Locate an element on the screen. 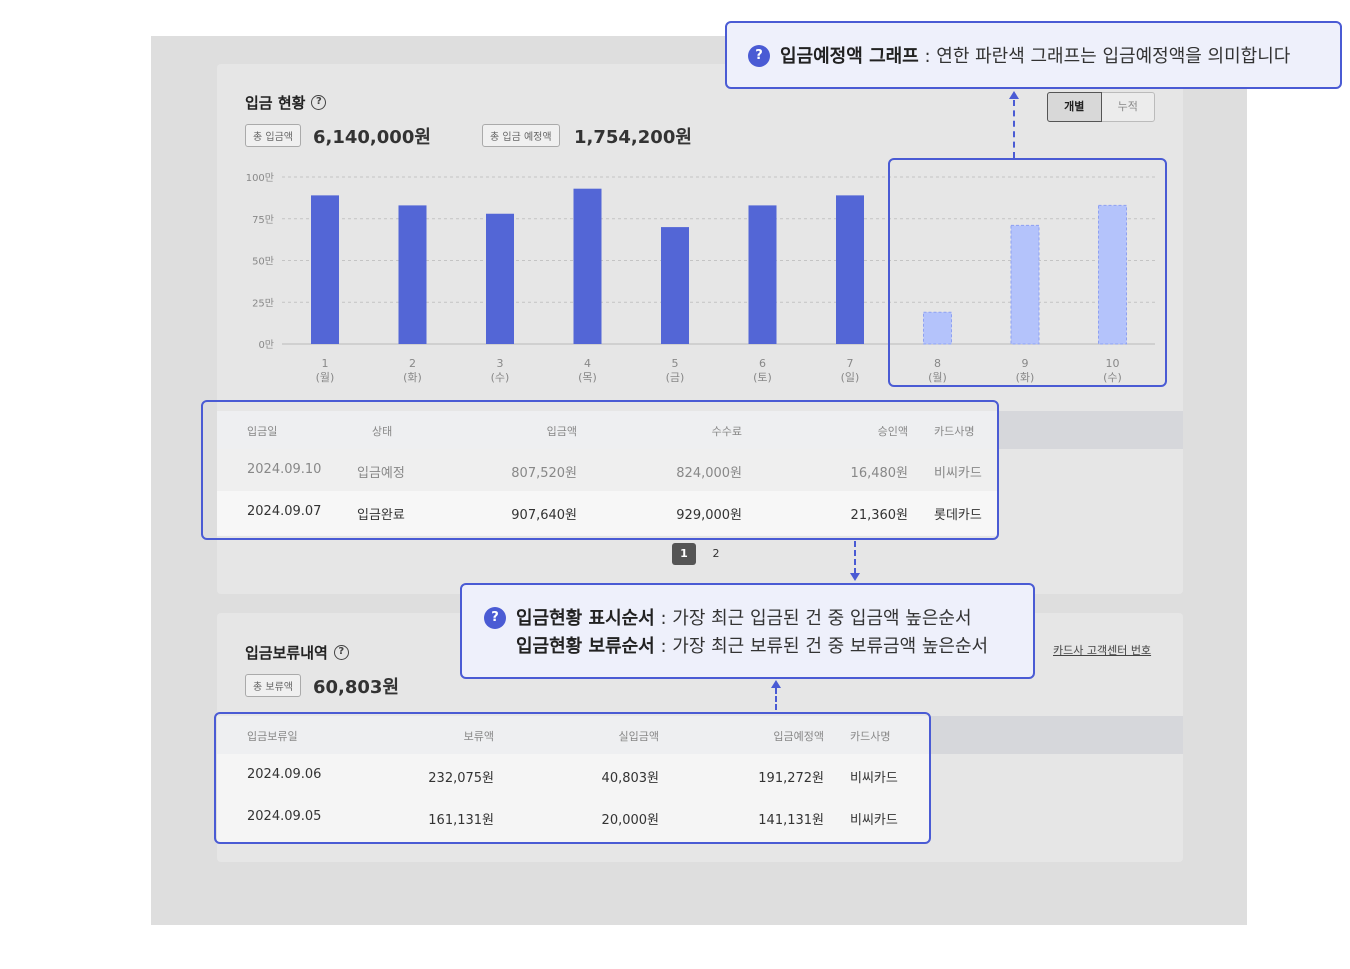 The height and width of the screenshot is (969, 1350). order-callout-line1: 입금현황 표시순서 : 가장 최근 입금된 건 중 입금액 높은순서 is located at coordinates (744, 617).